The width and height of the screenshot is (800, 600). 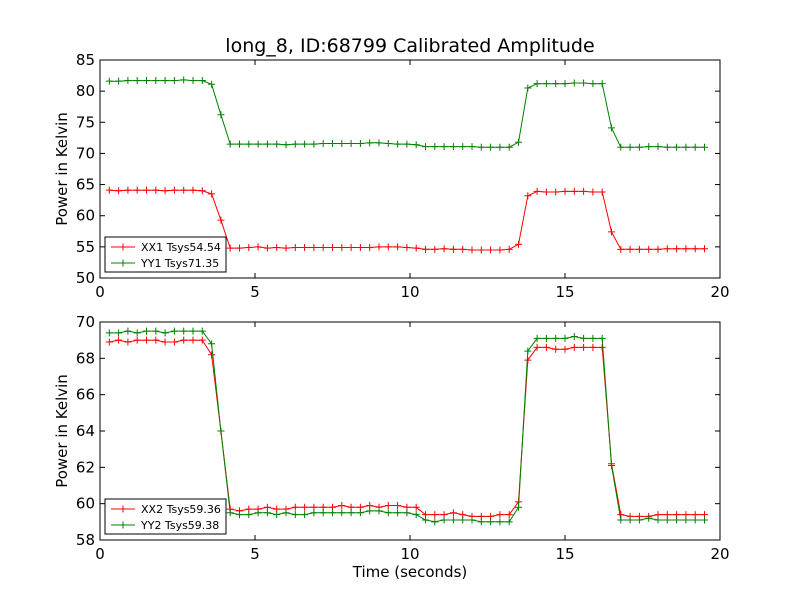 I want to click on x-tick-label: 5, so click(x=255, y=292).